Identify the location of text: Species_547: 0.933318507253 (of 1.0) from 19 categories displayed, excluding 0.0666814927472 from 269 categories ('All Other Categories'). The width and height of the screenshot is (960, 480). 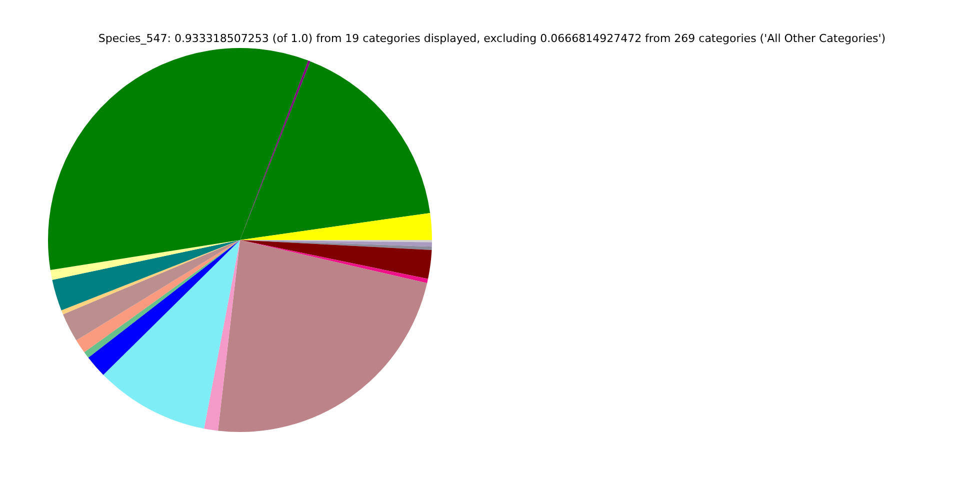
(492, 38).